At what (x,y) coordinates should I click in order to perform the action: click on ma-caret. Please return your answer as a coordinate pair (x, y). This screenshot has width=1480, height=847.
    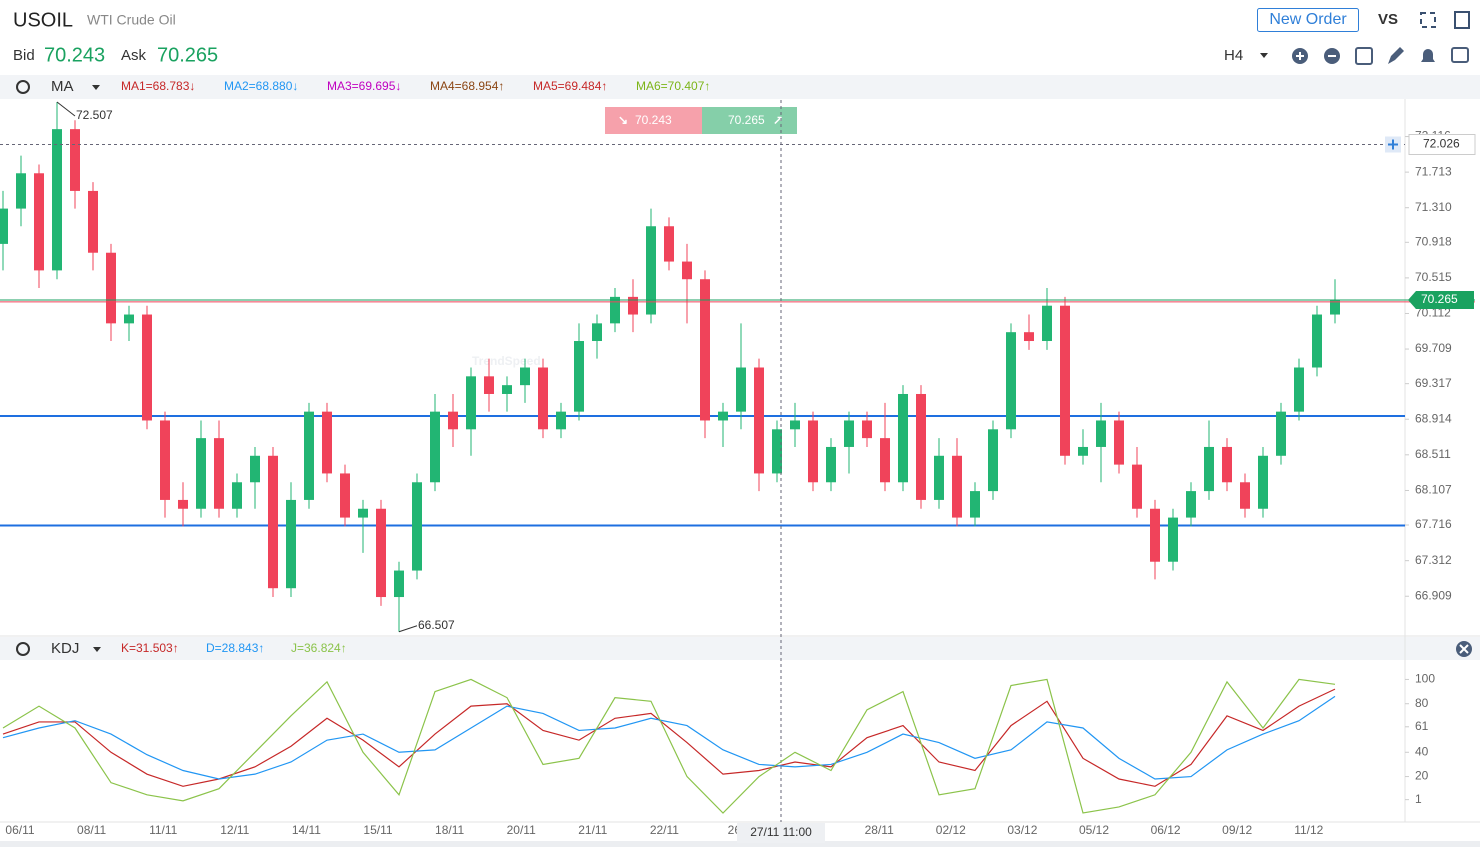
    Looking at the image, I should click on (96, 87).